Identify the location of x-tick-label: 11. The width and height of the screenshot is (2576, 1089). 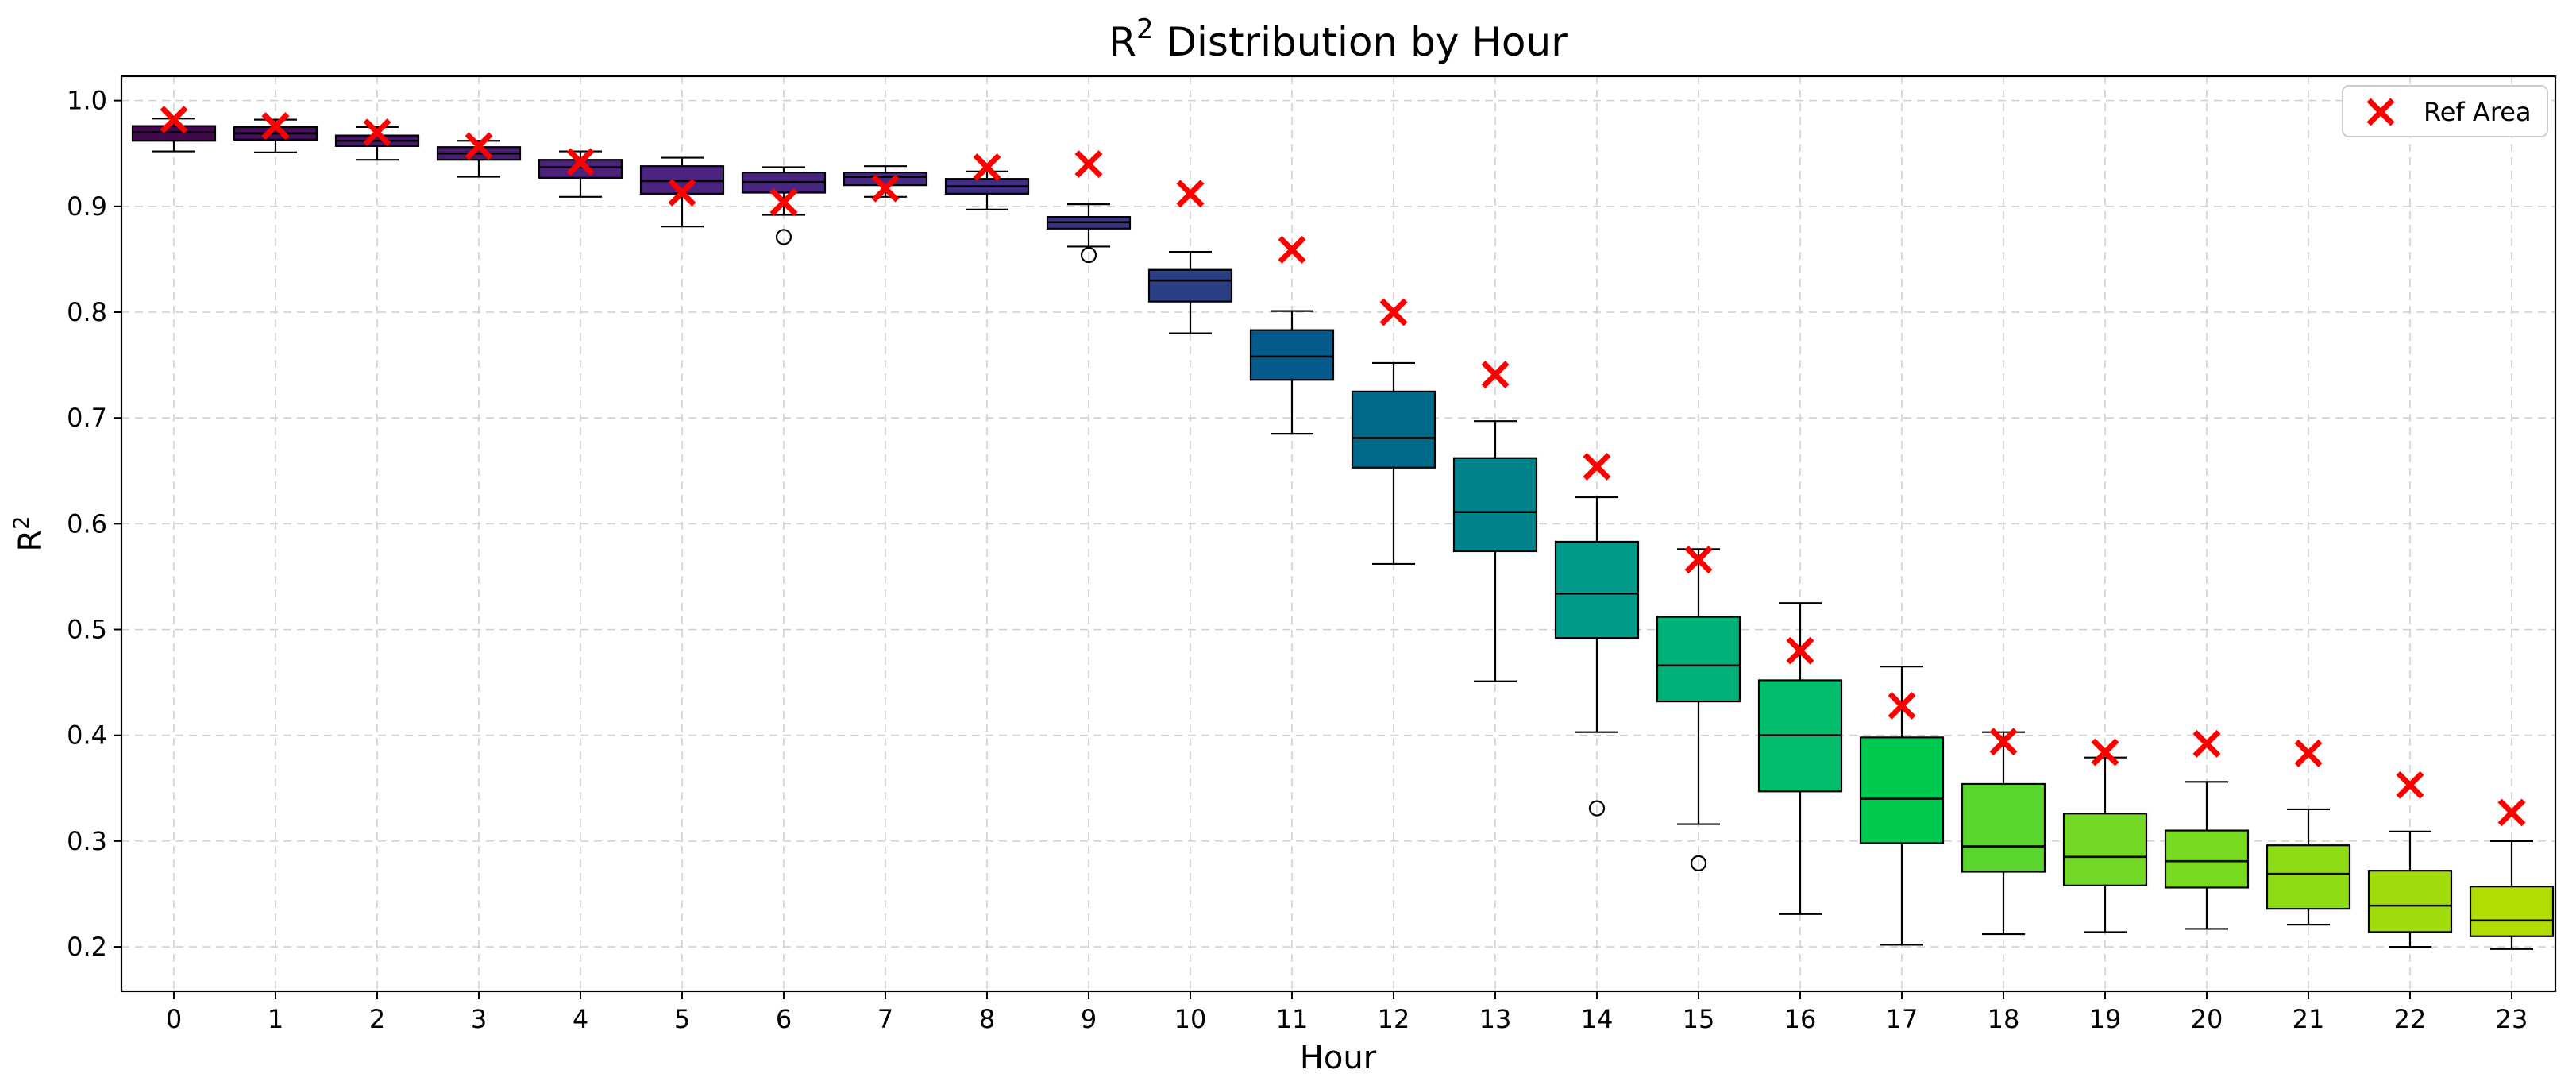
(1292, 1019).